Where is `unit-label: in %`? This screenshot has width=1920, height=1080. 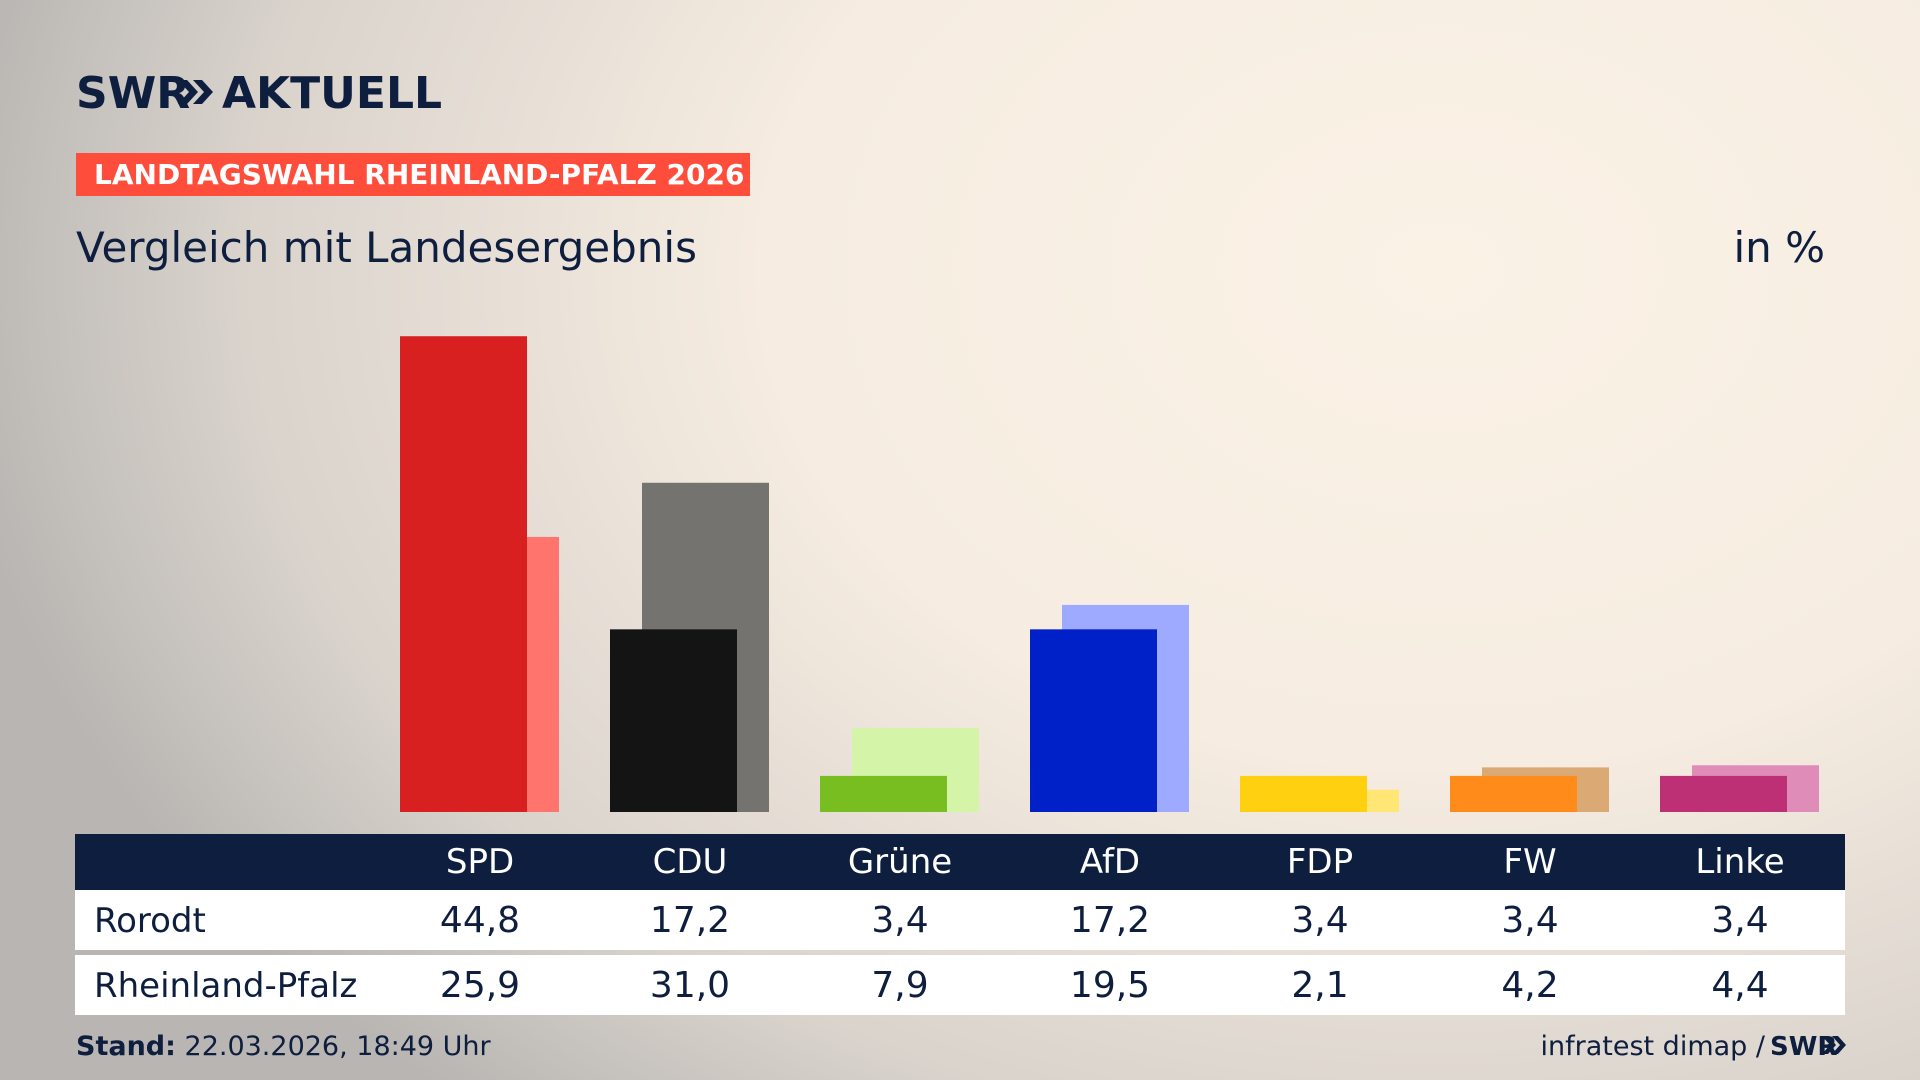
unit-label: in % is located at coordinates (1779, 247).